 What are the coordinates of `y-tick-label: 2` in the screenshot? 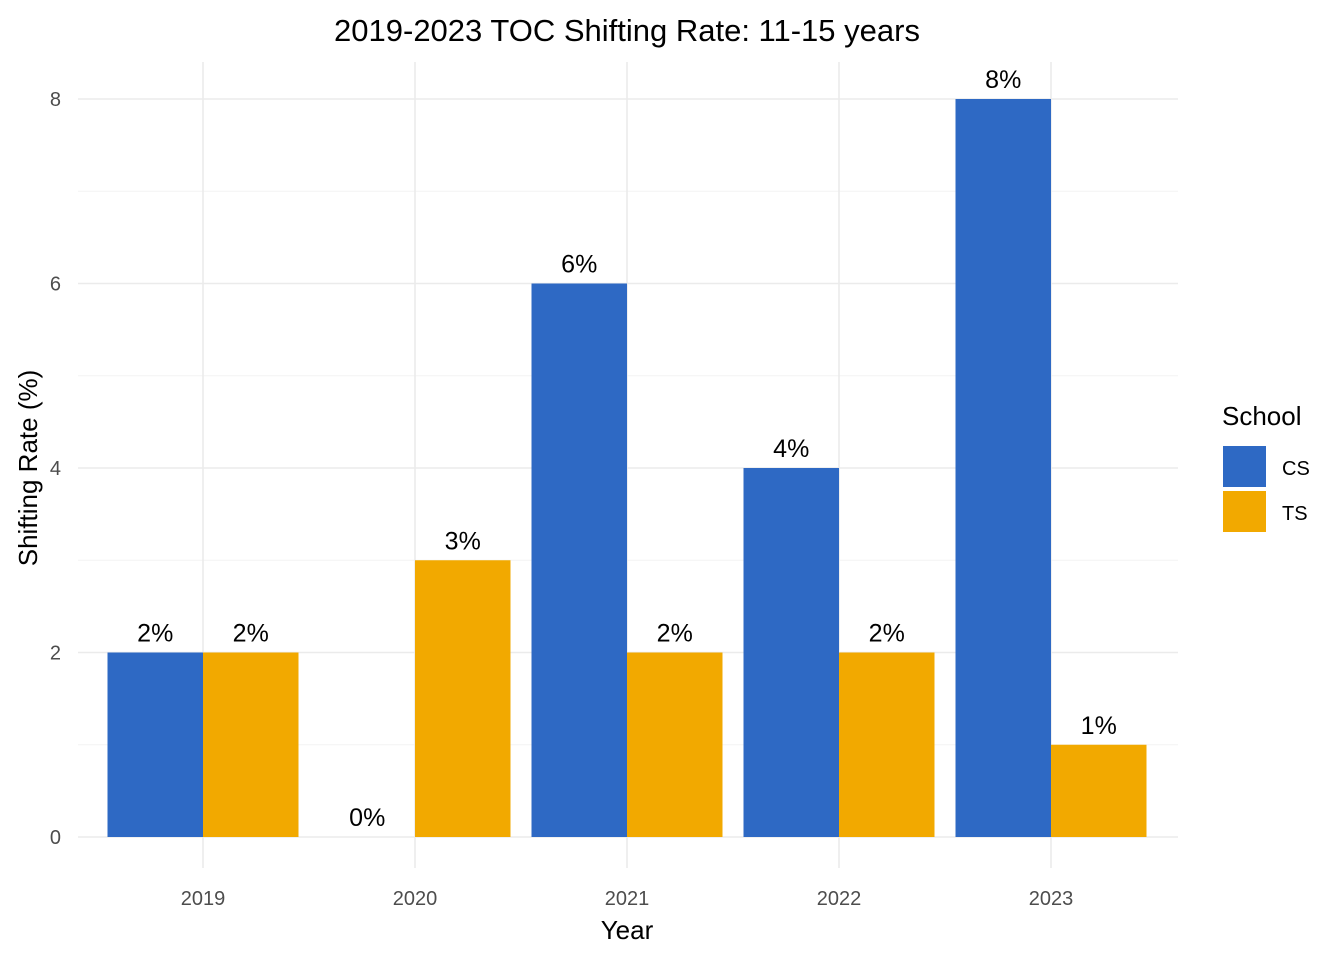 It's located at (55, 654).